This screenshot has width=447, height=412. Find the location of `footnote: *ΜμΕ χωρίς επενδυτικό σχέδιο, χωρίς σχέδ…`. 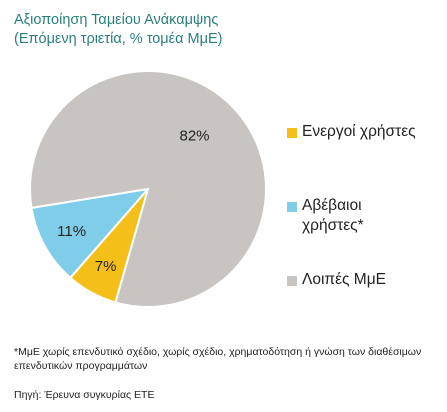

footnote: *ΜμΕ χωρίς επενδυτικό σχέδιο, χωρίς σχέδ… is located at coordinates (218, 359).